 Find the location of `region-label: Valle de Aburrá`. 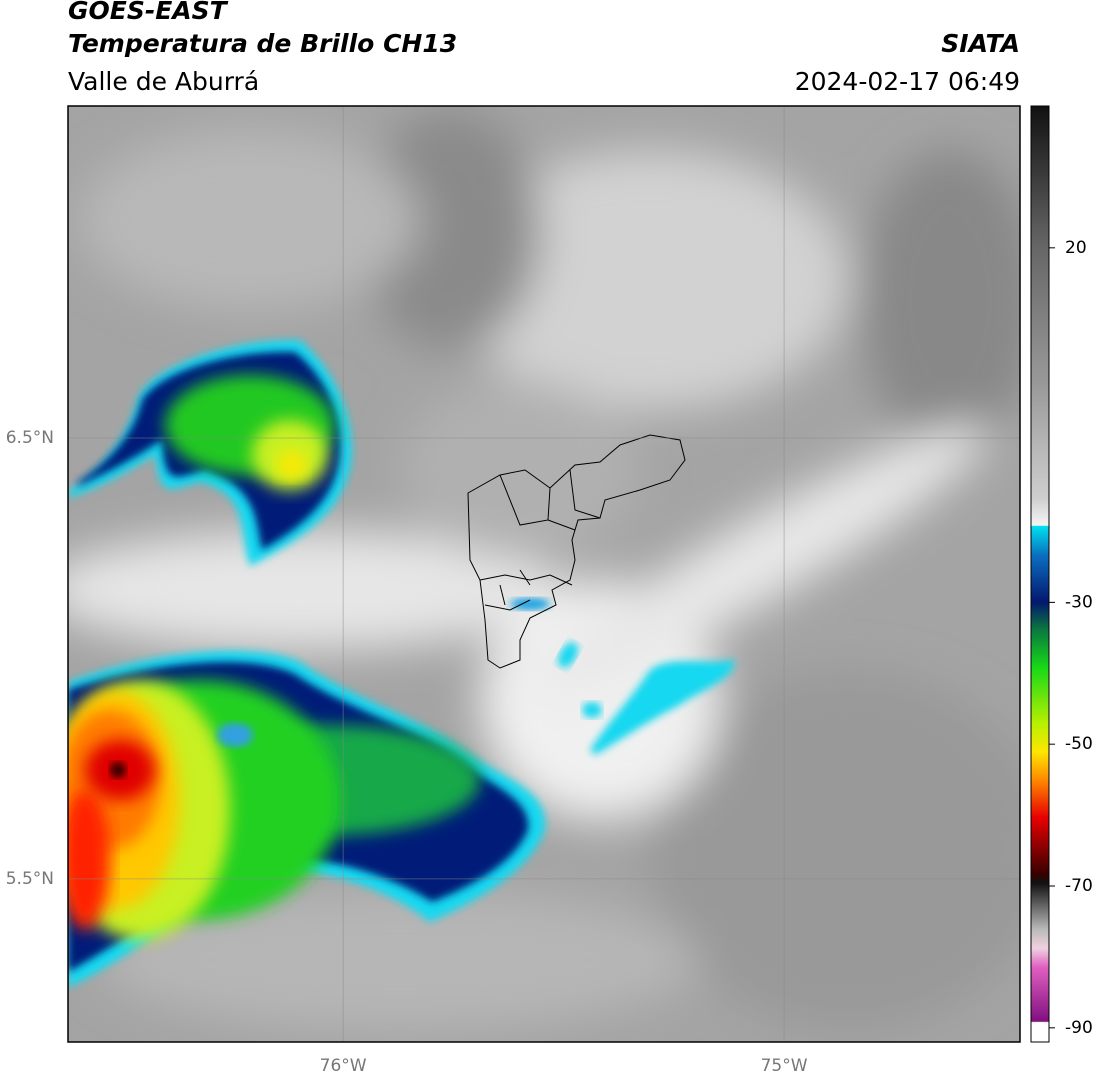

region-label: Valle de Aburrá is located at coordinates (163, 81).